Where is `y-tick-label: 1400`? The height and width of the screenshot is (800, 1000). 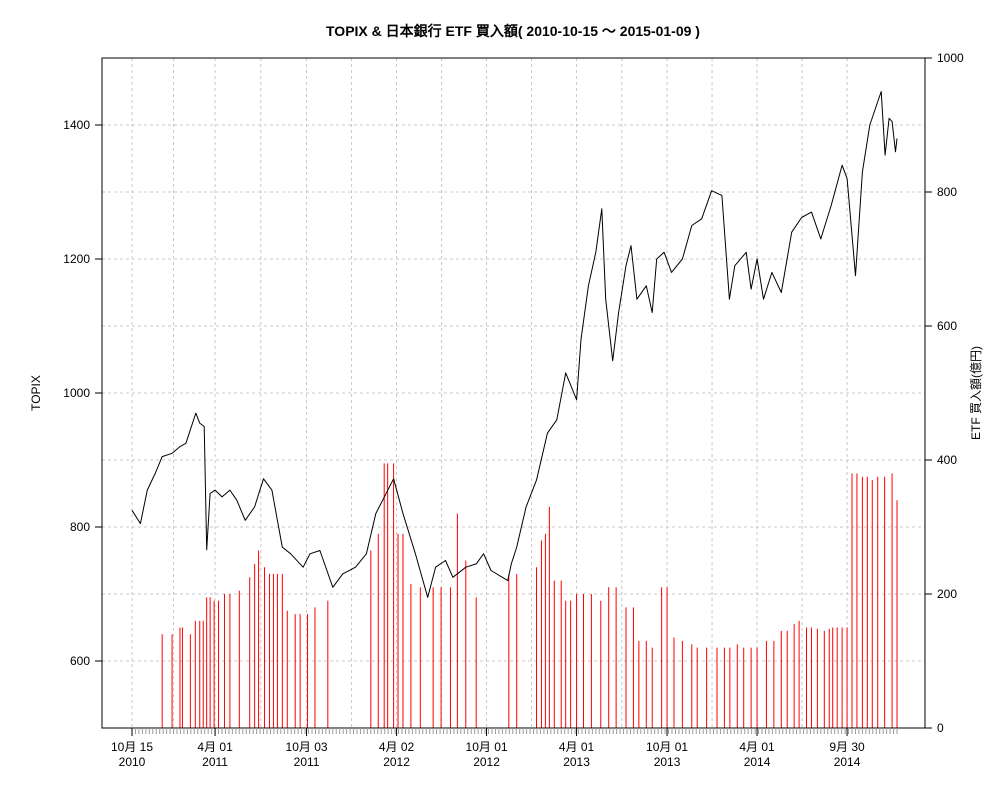
y-tick-label: 1400 is located at coordinates (76, 125).